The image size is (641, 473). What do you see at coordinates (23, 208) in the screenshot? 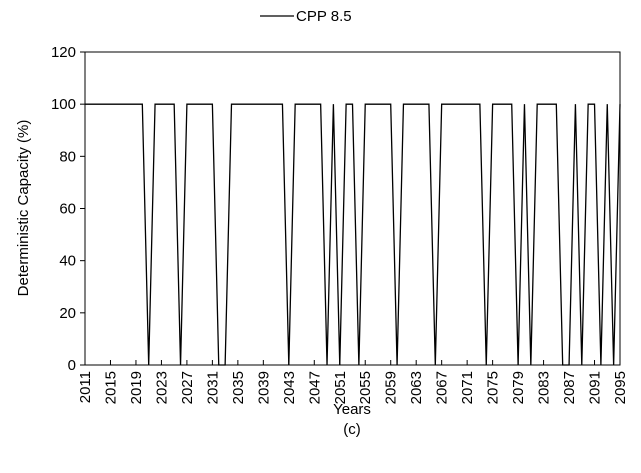
I see `y-axis-label: Deterministic Capacity (%)` at bounding box center [23, 208].